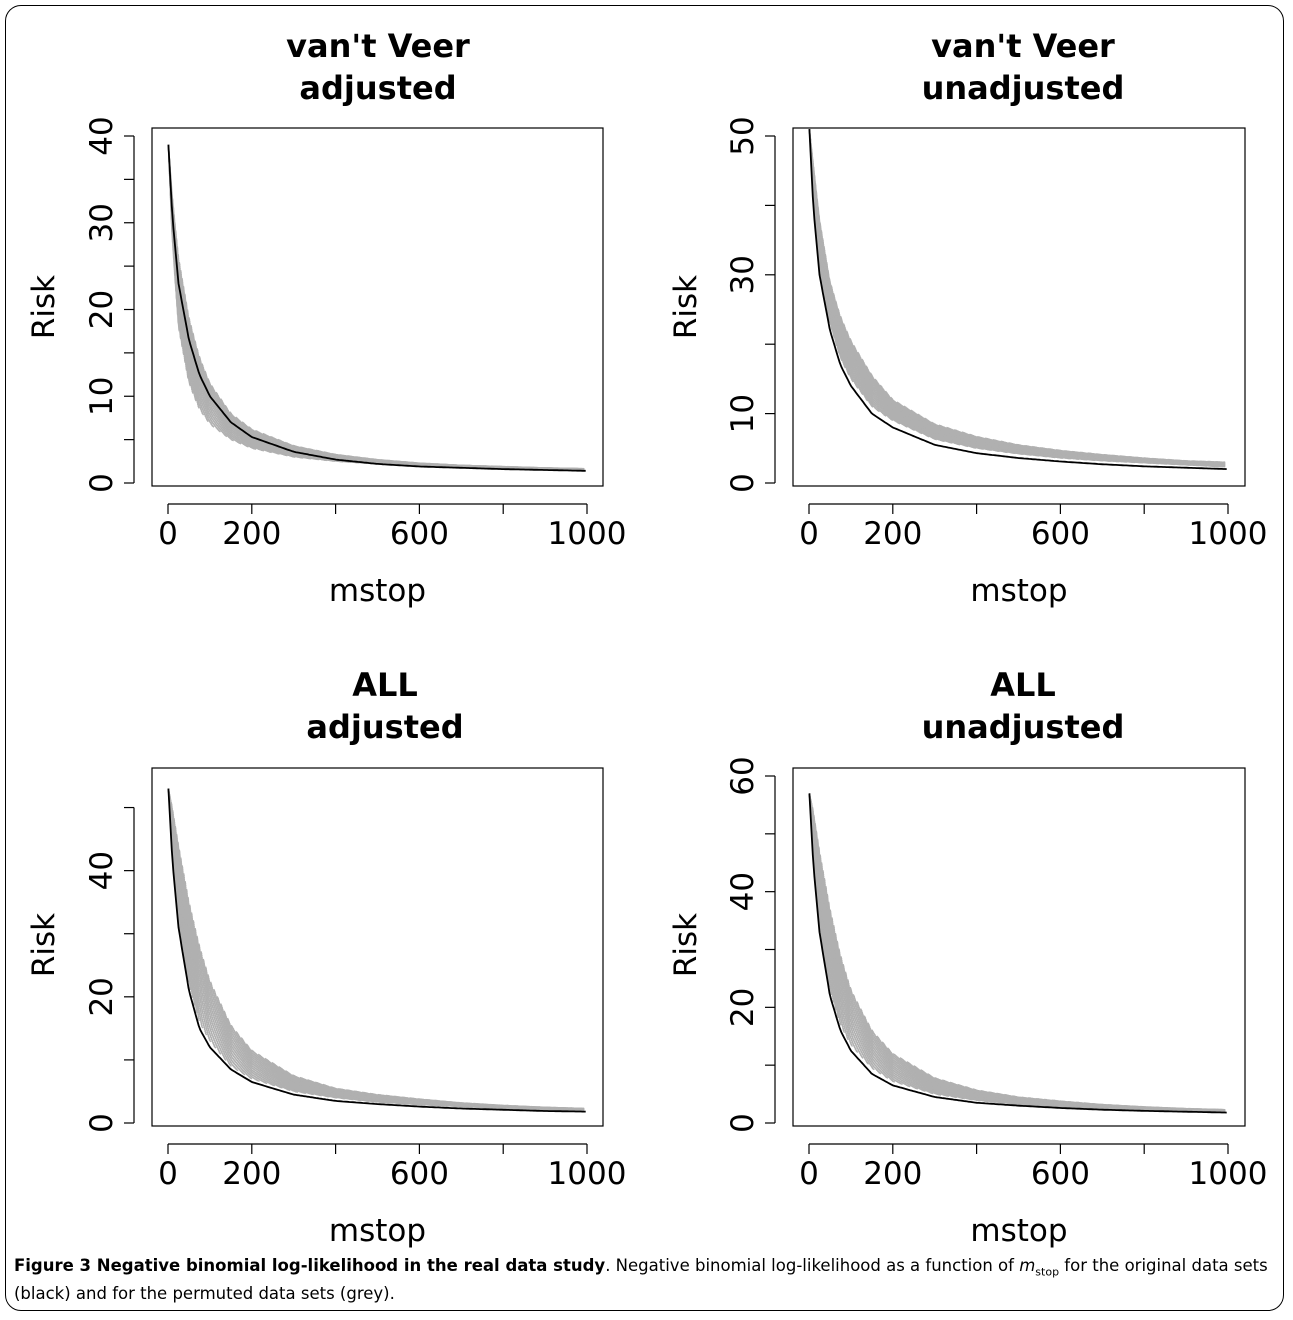 This screenshot has width=1293, height=1320. What do you see at coordinates (102, 396) in the screenshot?
I see `y-tick-label: 10` at bounding box center [102, 396].